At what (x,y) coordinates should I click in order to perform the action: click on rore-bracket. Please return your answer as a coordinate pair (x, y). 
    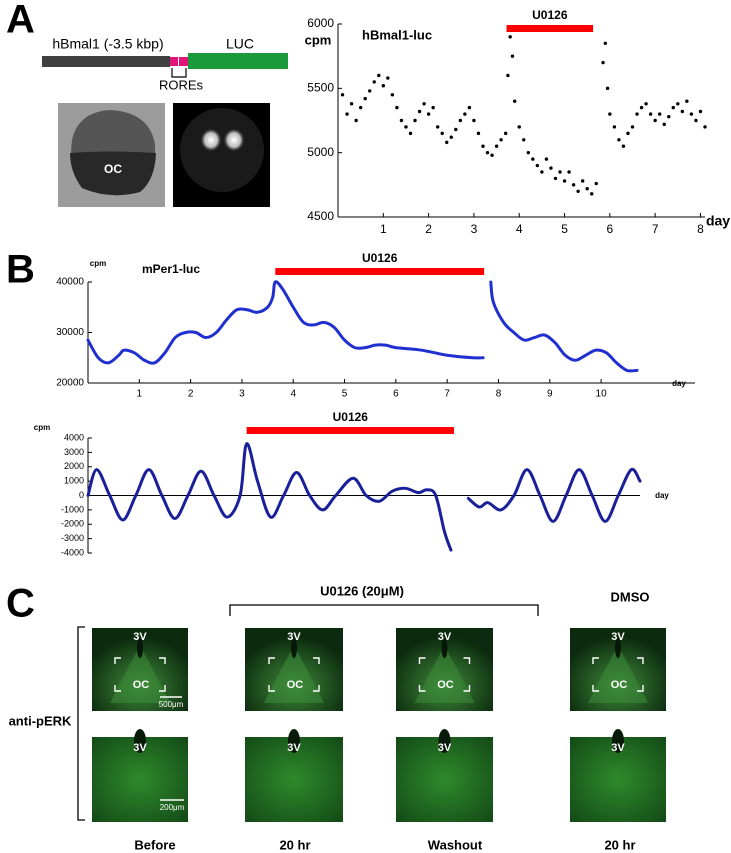
    Looking at the image, I should click on (179, 73).